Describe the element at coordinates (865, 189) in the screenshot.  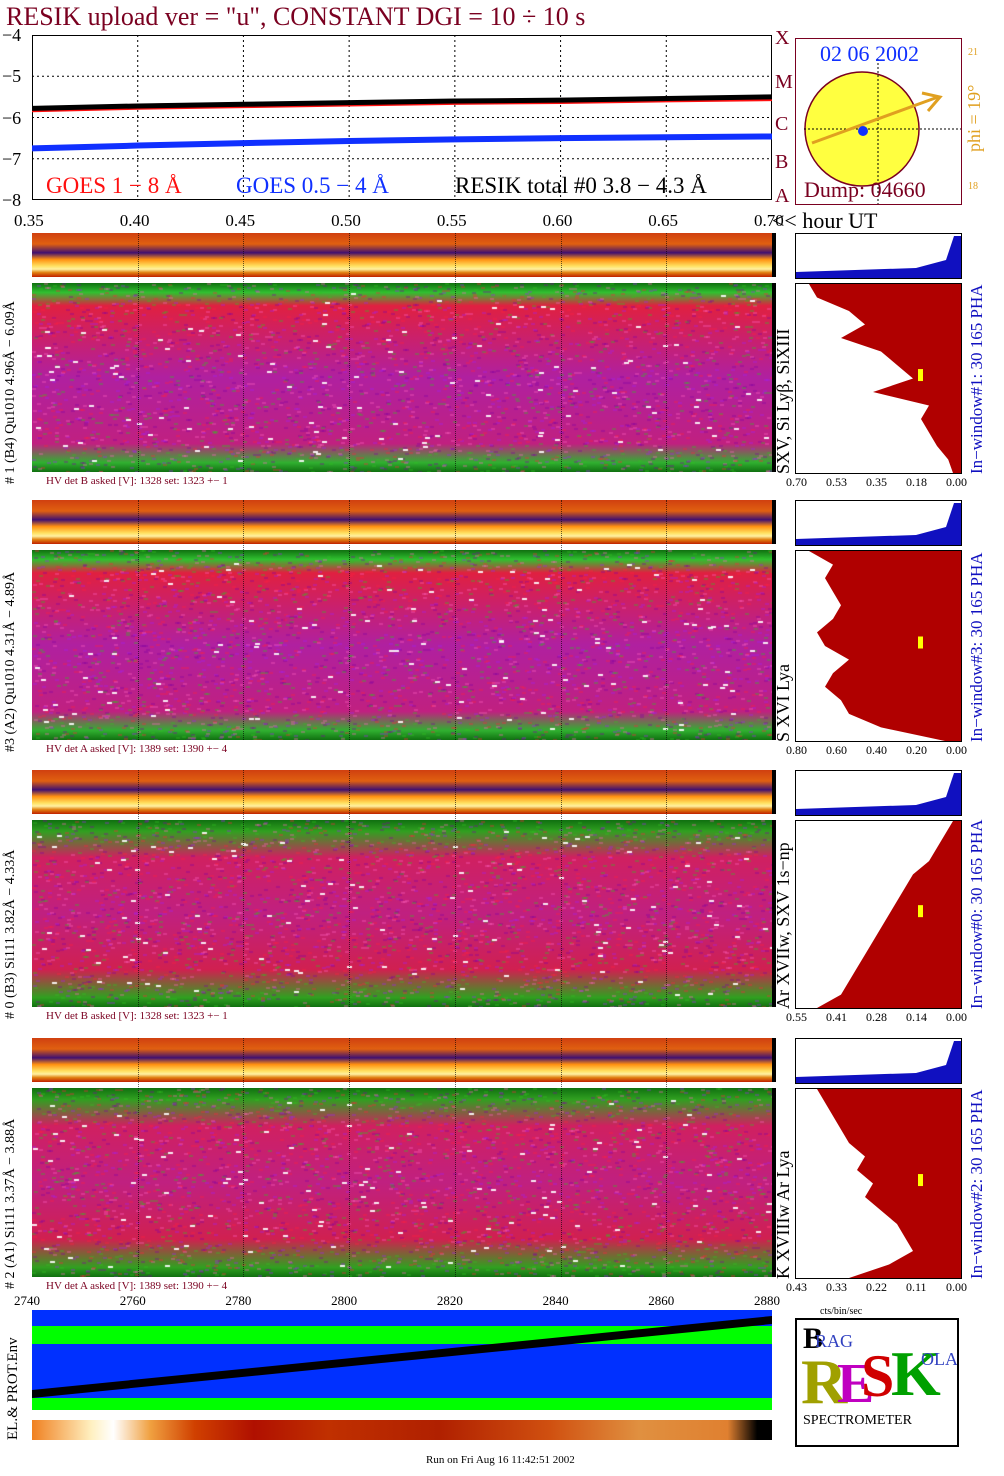
I see `dump-number: Dump: 04660` at that location.